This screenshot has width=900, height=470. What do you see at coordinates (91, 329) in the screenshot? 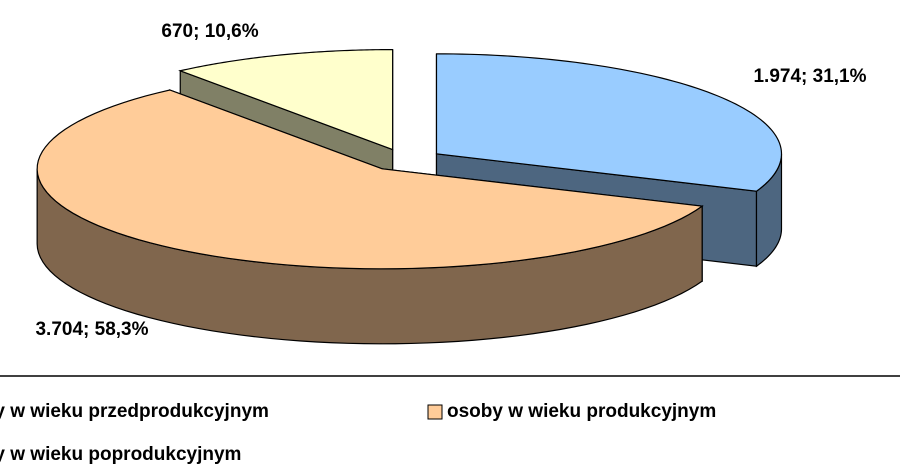
I see `data-label: 3.704; 58,3%` at bounding box center [91, 329].